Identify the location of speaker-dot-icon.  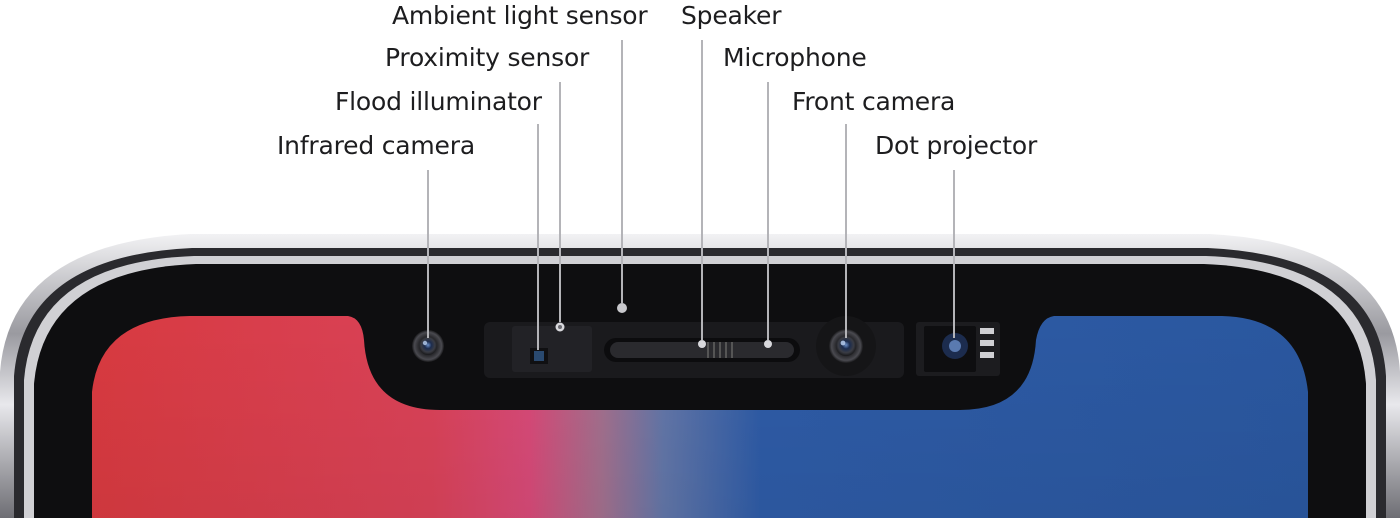
(702, 344).